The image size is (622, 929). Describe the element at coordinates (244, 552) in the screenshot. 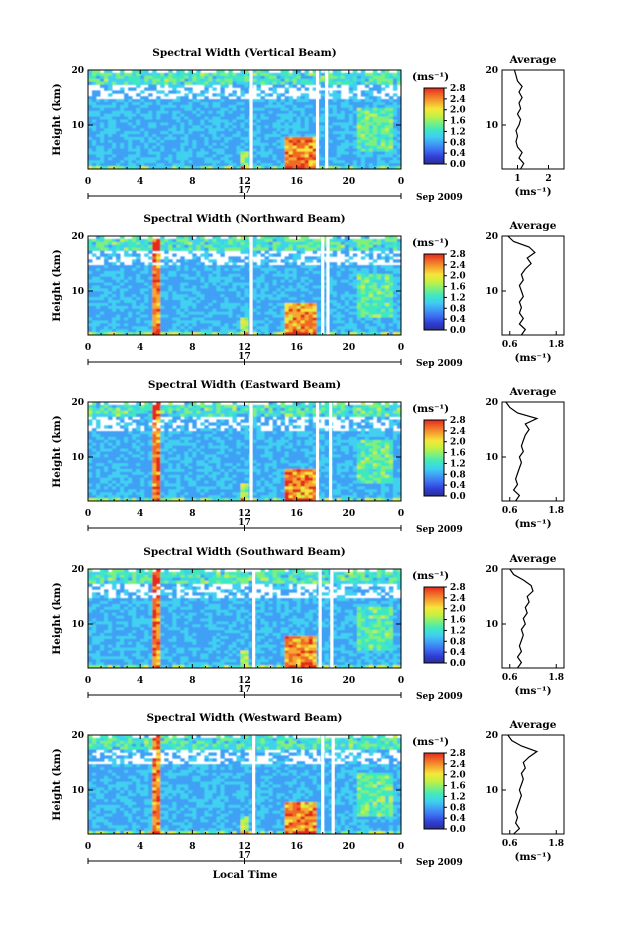

I see `panel-title: Spectral Width (Southward Beam)` at that location.